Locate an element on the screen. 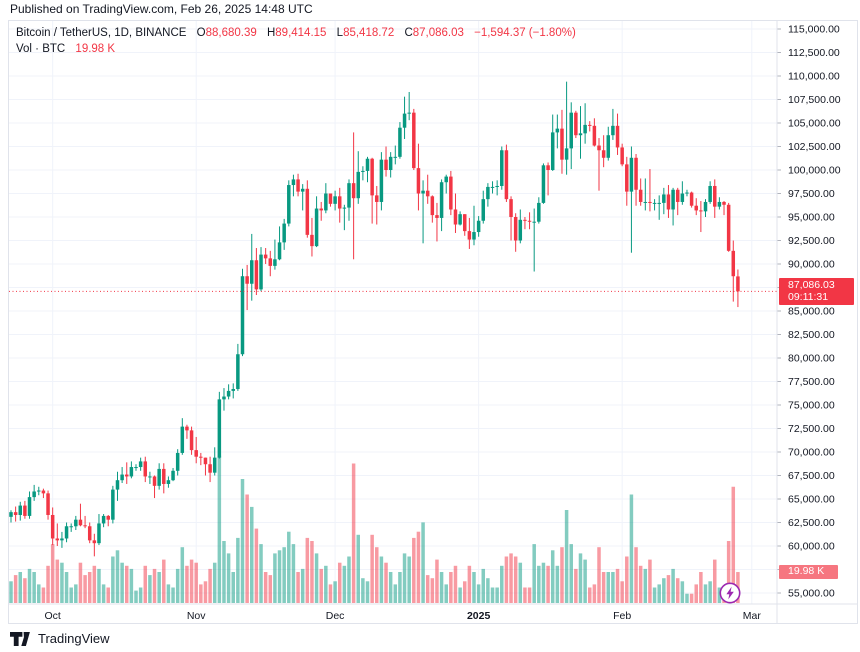 The height and width of the screenshot is (652, 860). svg-text: 85,000.00 is located at coordinates (811, 312).